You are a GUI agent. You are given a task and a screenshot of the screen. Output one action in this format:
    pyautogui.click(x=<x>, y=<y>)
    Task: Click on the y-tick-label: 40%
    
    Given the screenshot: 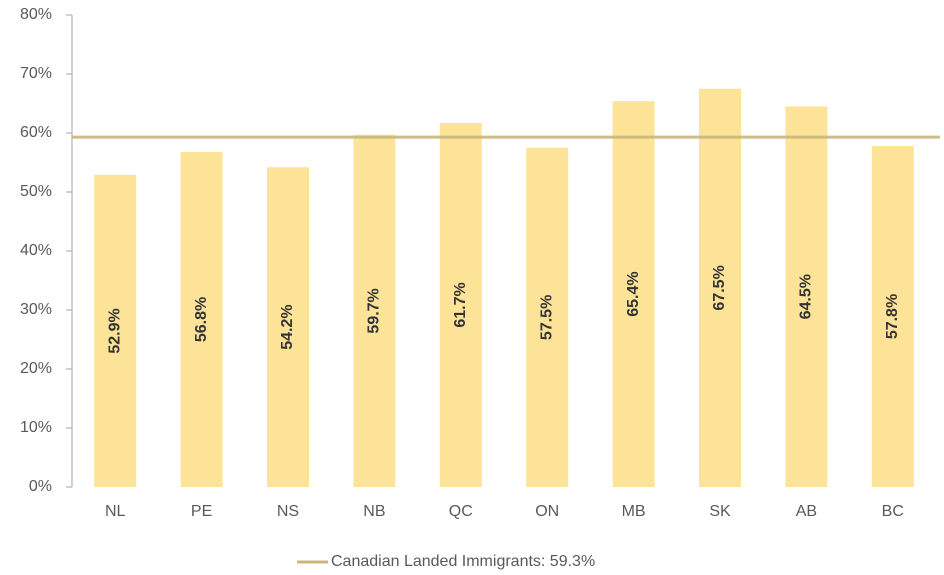 What is the action you would take?
    pyautogui.click(x=36, y=250)
    